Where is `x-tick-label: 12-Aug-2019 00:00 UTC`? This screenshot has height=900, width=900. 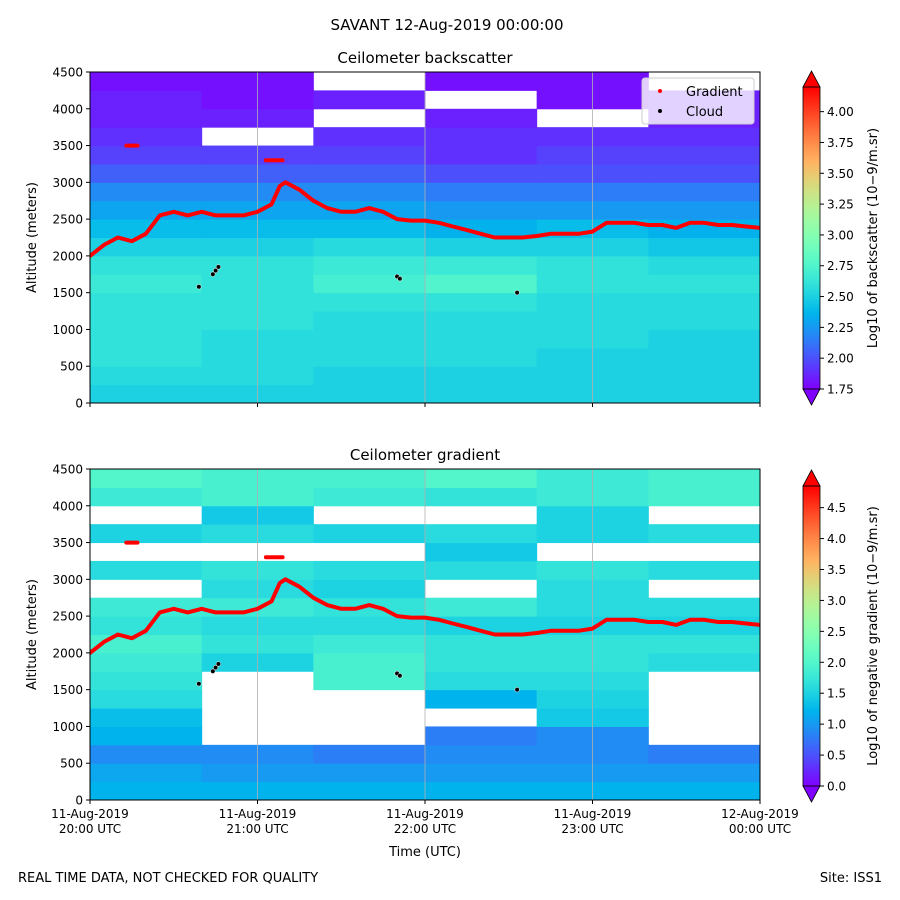 x-tick-label: 12-Aug-2019 00:00 UTC is located at coordinates (760, 821).